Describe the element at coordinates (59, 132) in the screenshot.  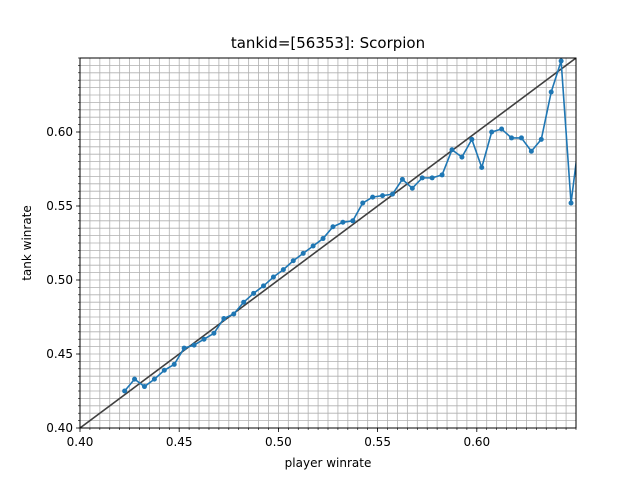
I see `y-tick-label: 0.60` at that location.